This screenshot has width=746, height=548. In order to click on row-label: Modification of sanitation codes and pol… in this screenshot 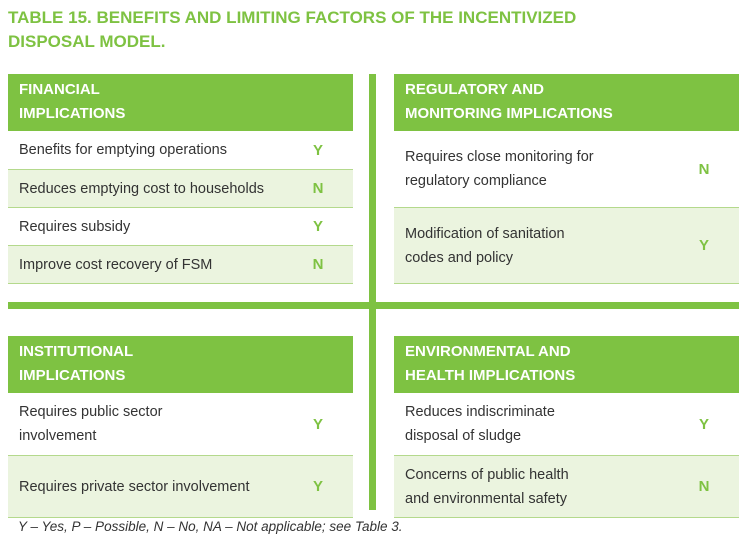, I will do `click(531, 246)`.